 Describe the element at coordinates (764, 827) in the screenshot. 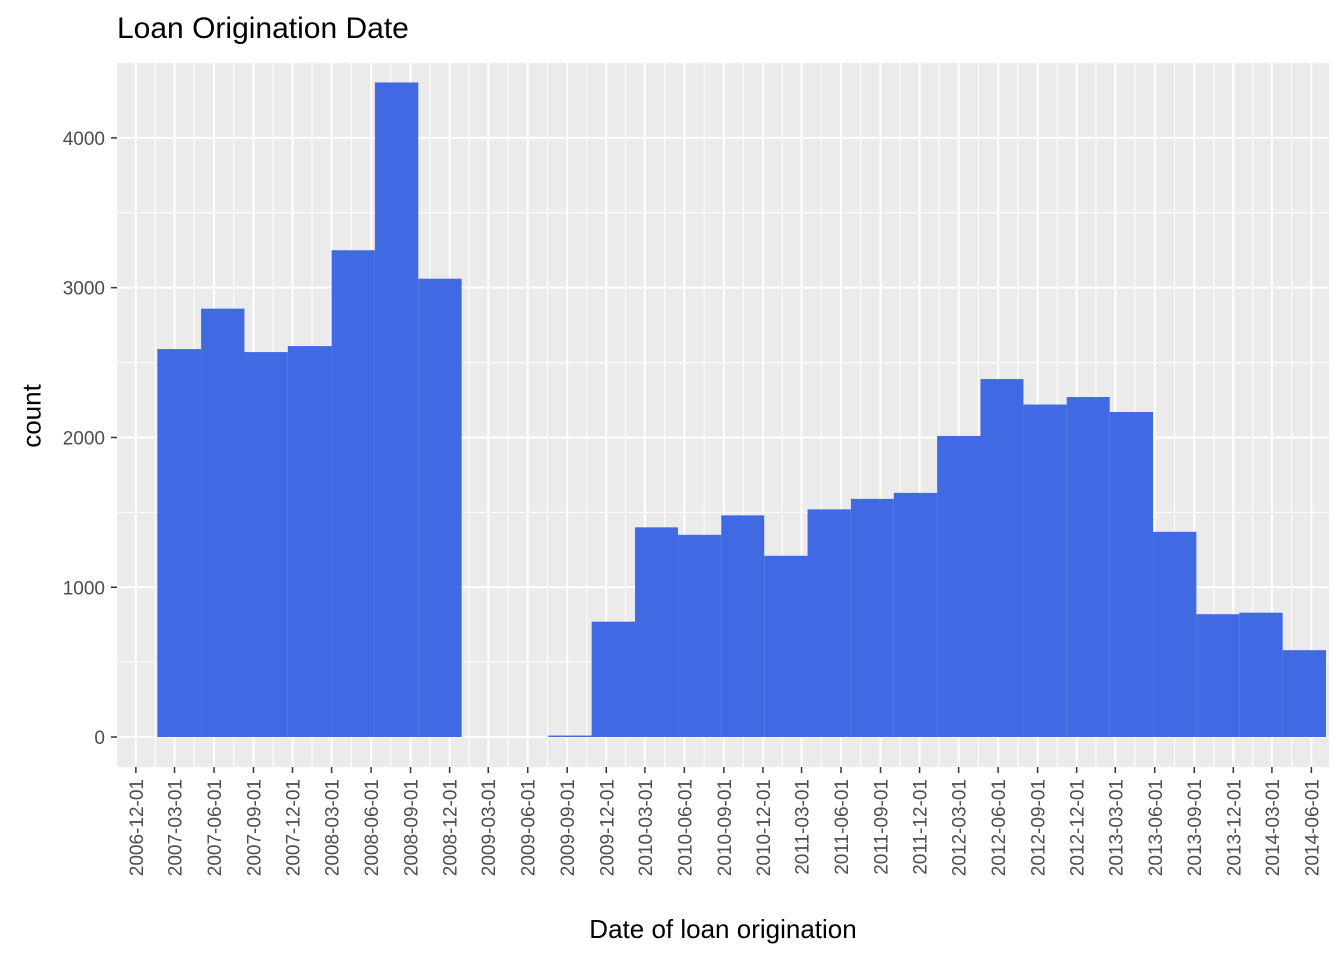

I see `x-tick-label: 2010-12-01` at that location.